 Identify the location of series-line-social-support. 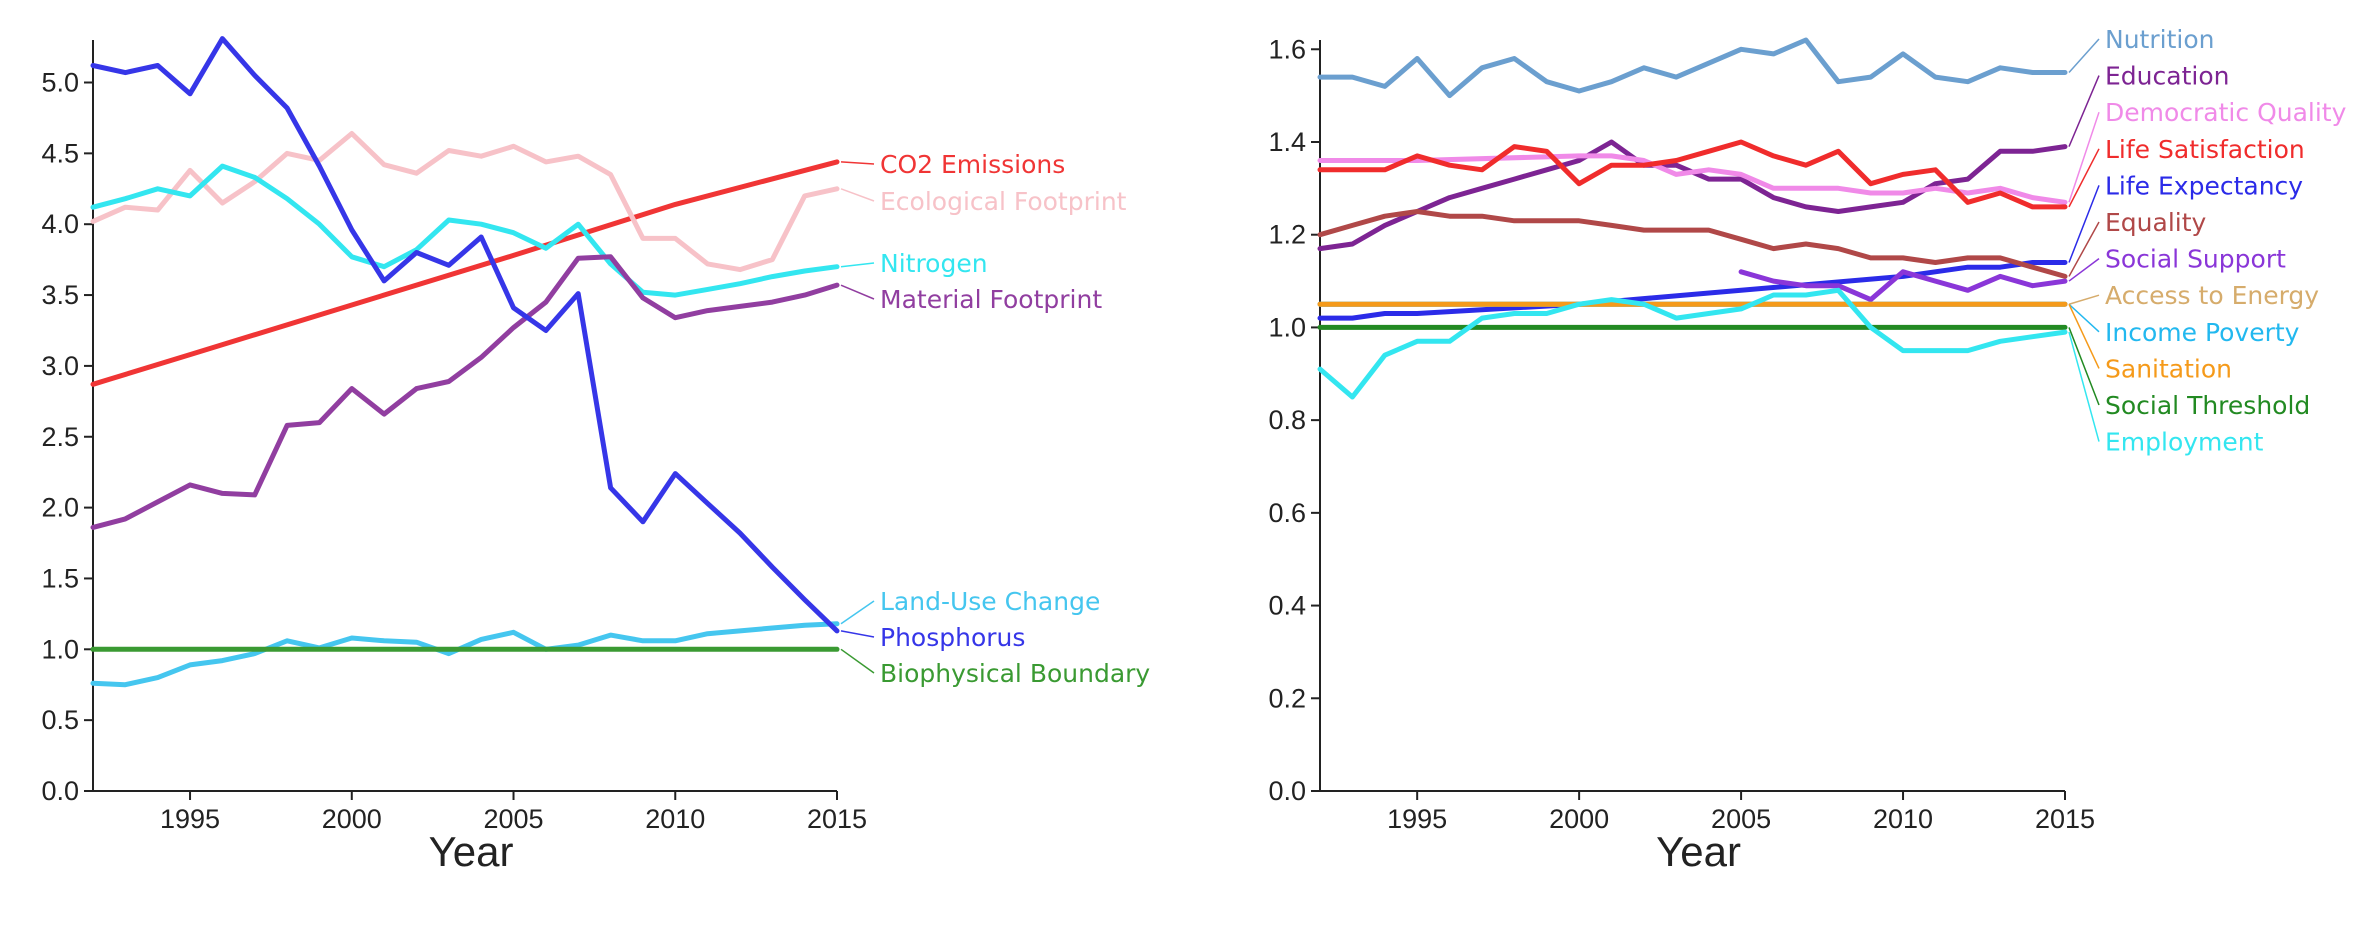
(1903, 286).